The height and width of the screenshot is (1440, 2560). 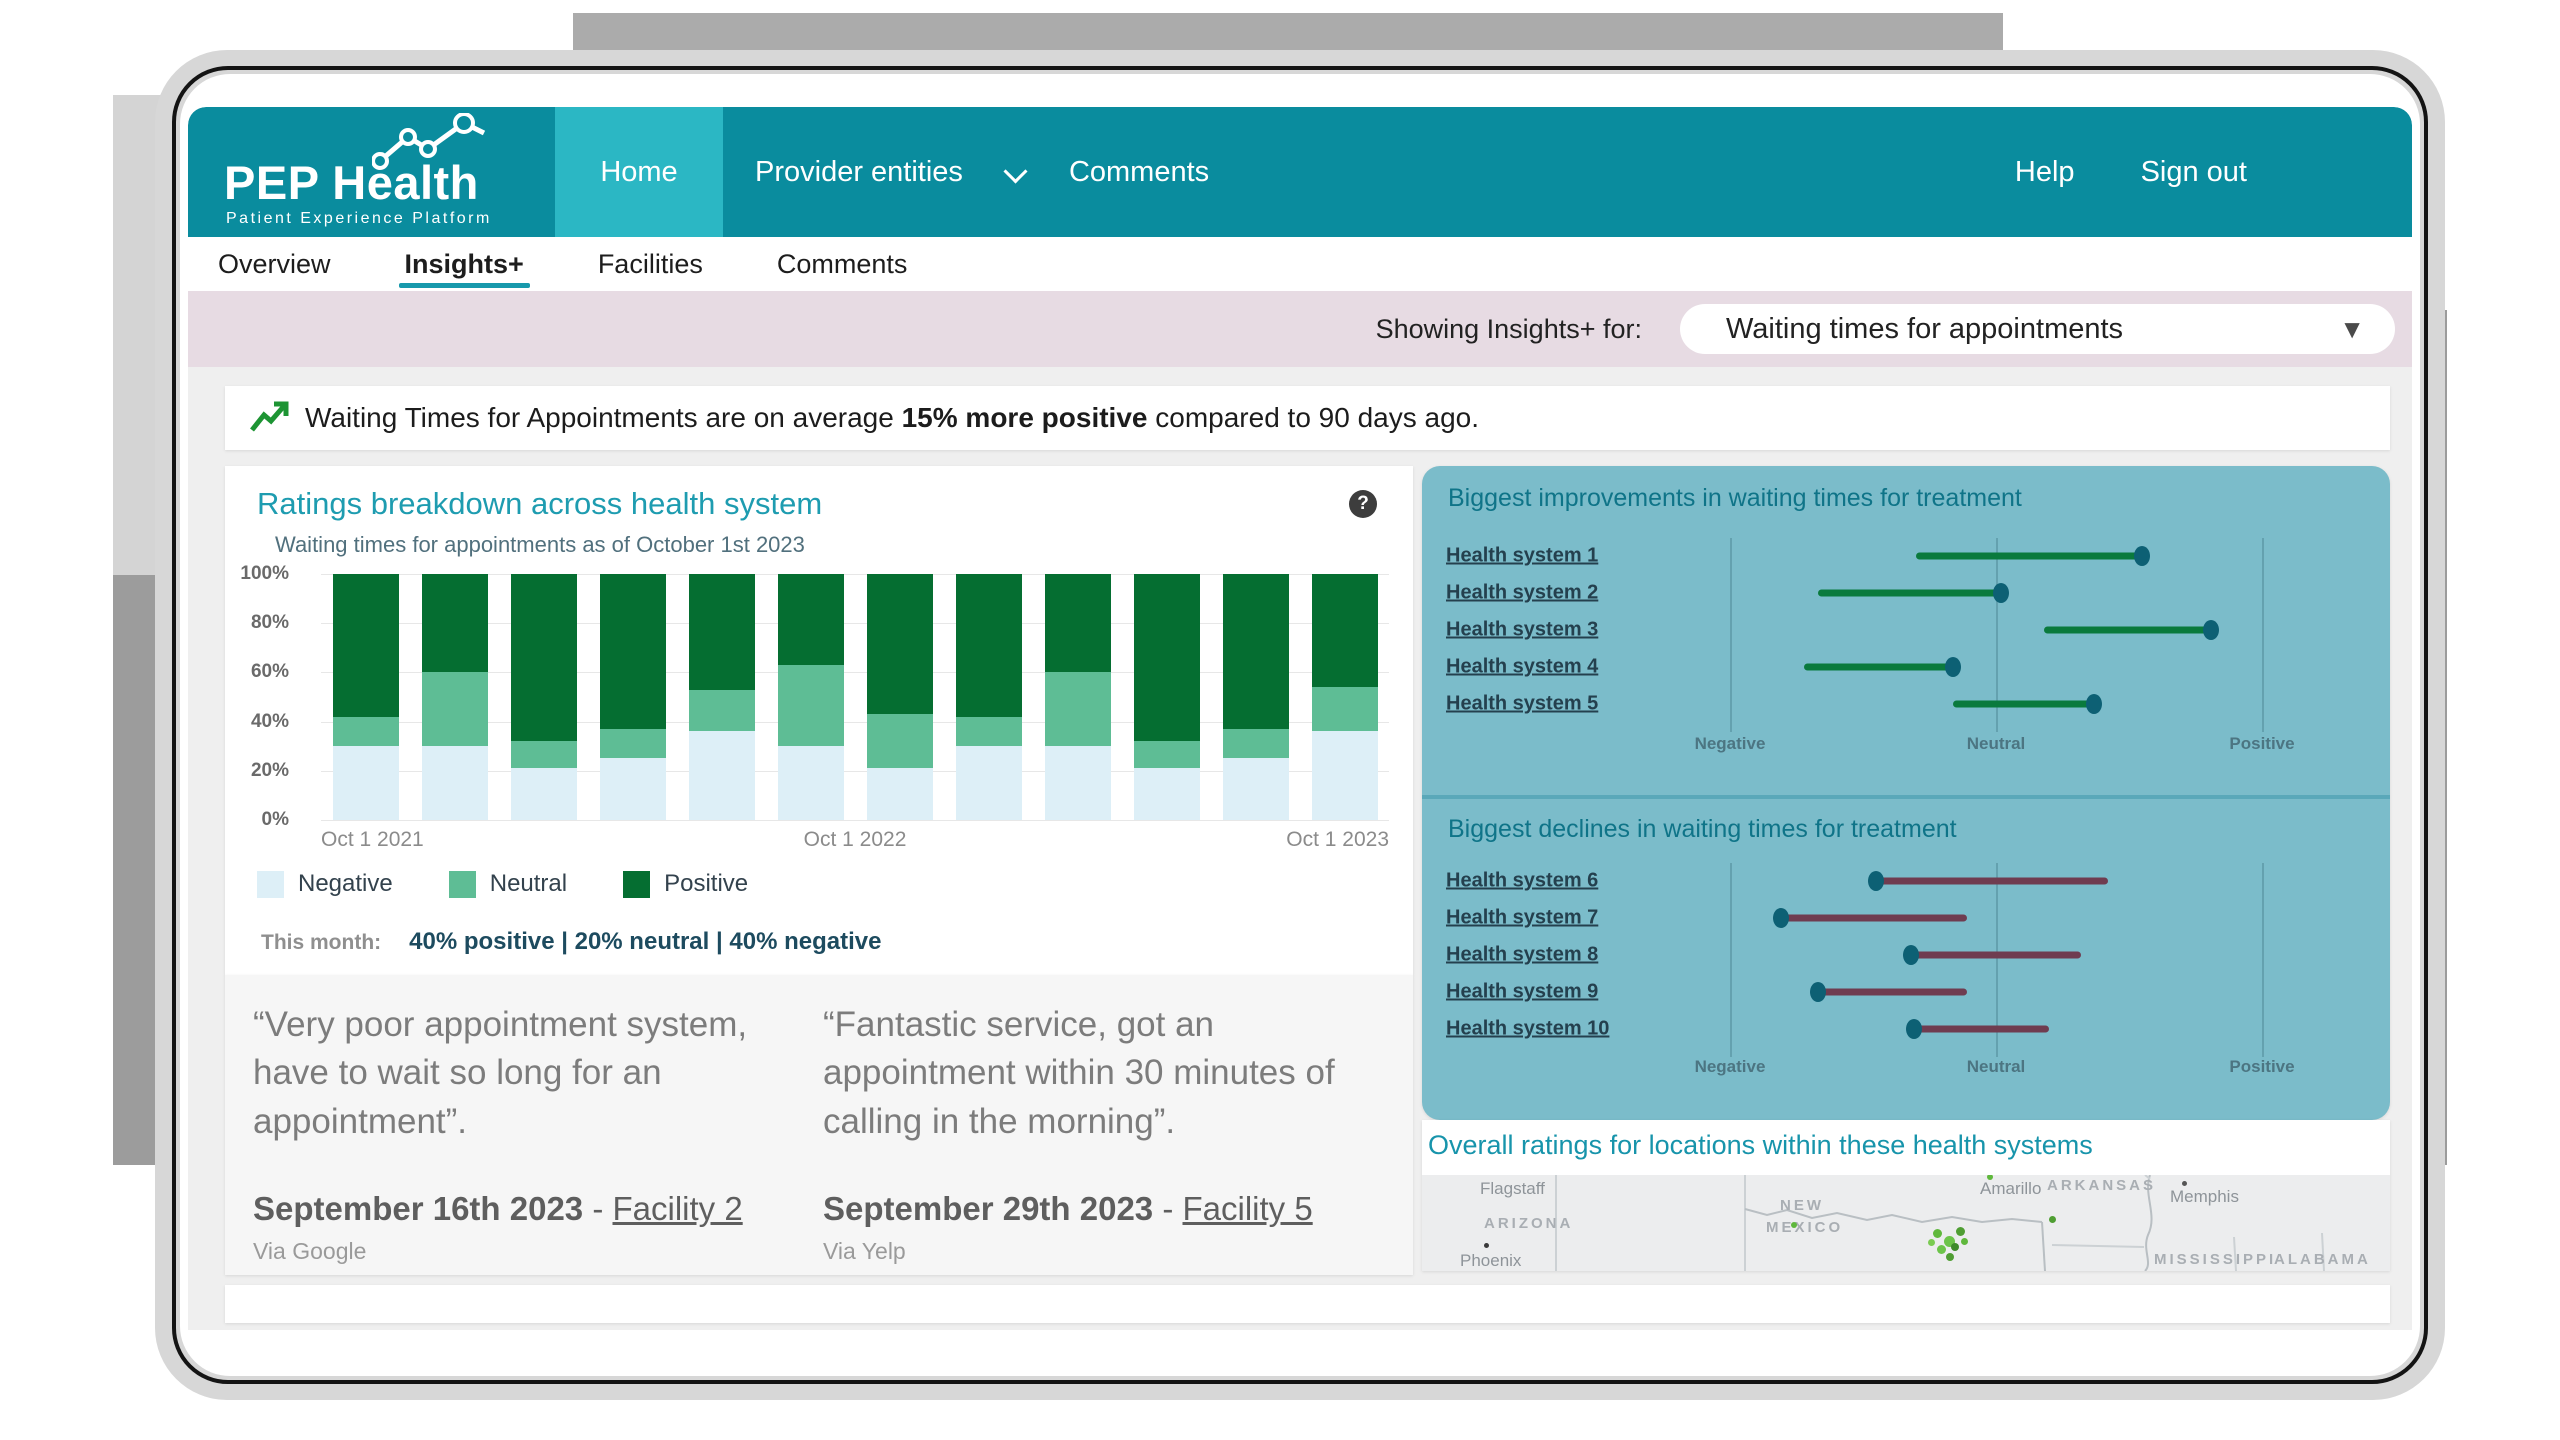 What do you see at coordinates (345, 883) in the screenshot?
I see `legend-label: Negative` at bounding box center [345, 883].